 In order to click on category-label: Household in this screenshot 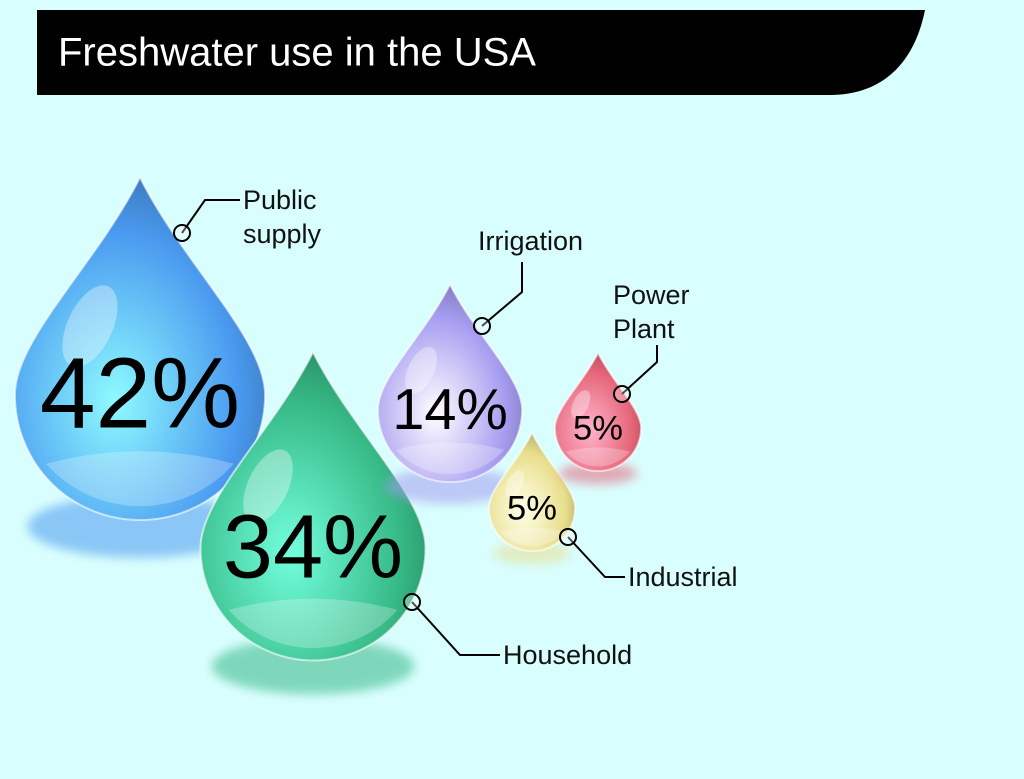, I will do `click(568, 655)`.